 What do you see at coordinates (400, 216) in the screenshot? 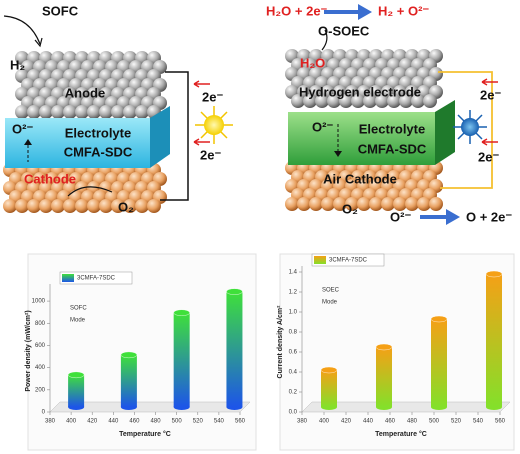
I see `label: O²⁻` at bounding box center [400, 216].